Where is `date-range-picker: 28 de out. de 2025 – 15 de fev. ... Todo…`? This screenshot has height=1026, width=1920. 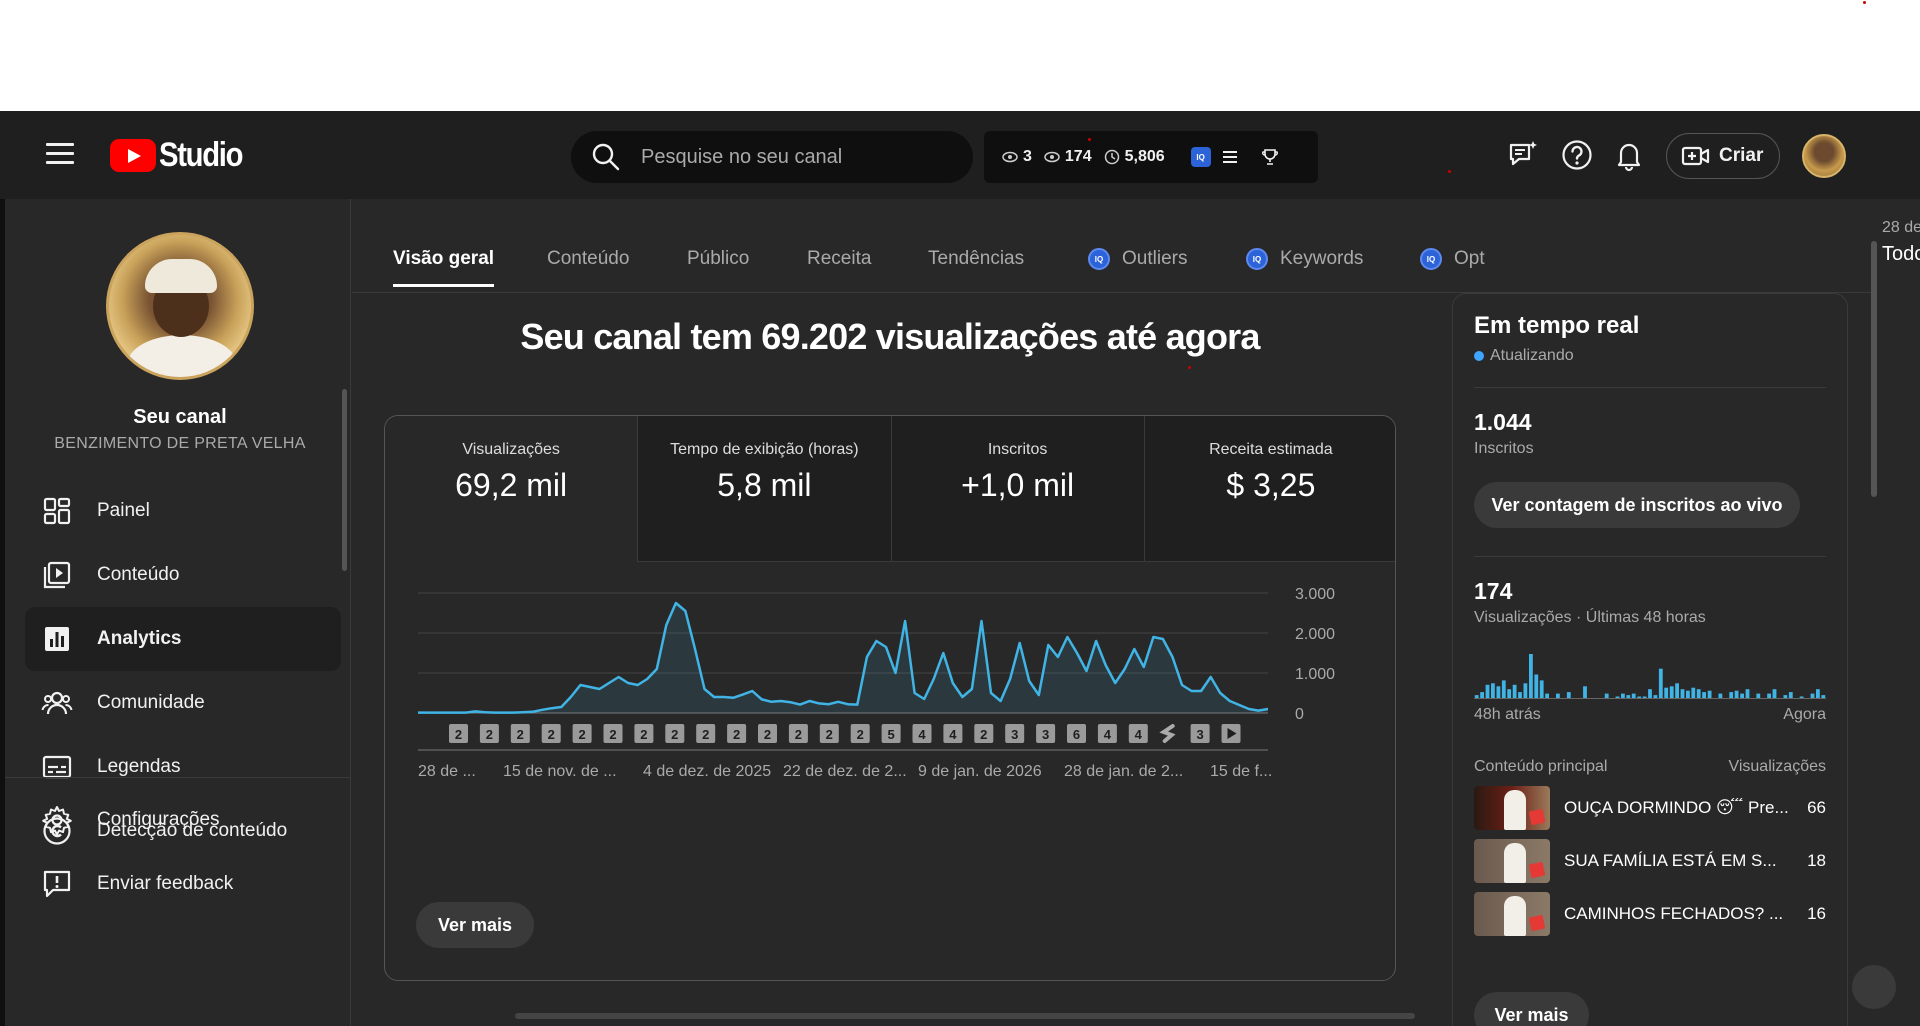
date-range-picker: 28 de out. de 2025 – 15 de fev. ... Todo… is located at coordinates (1901, 242).